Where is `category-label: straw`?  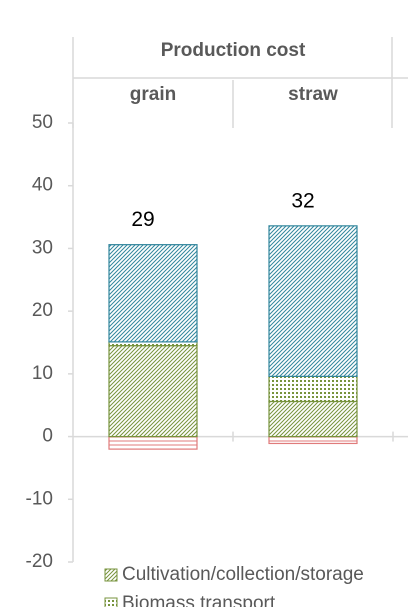 category-label: straw is located at coordinates (313, 94).